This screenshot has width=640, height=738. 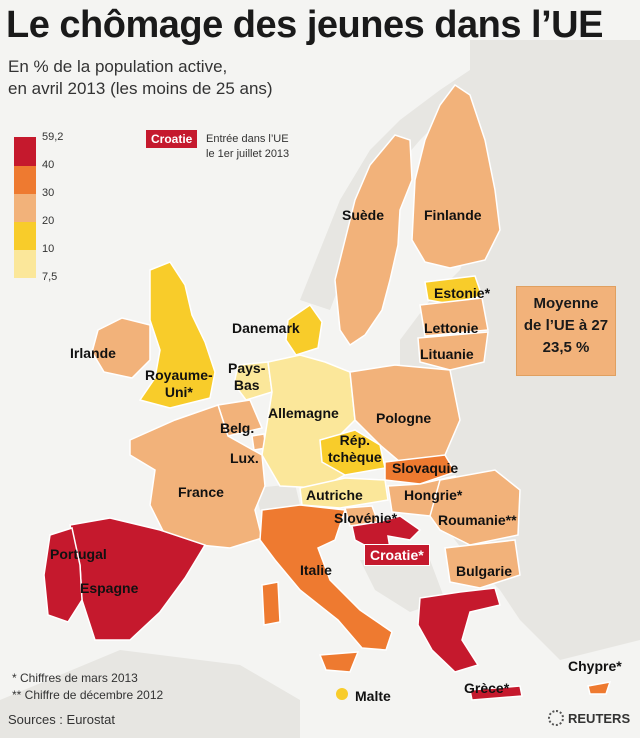 I want to click on footnote-1: * Chiffres de mars 2013, so click(x=75, y=678).